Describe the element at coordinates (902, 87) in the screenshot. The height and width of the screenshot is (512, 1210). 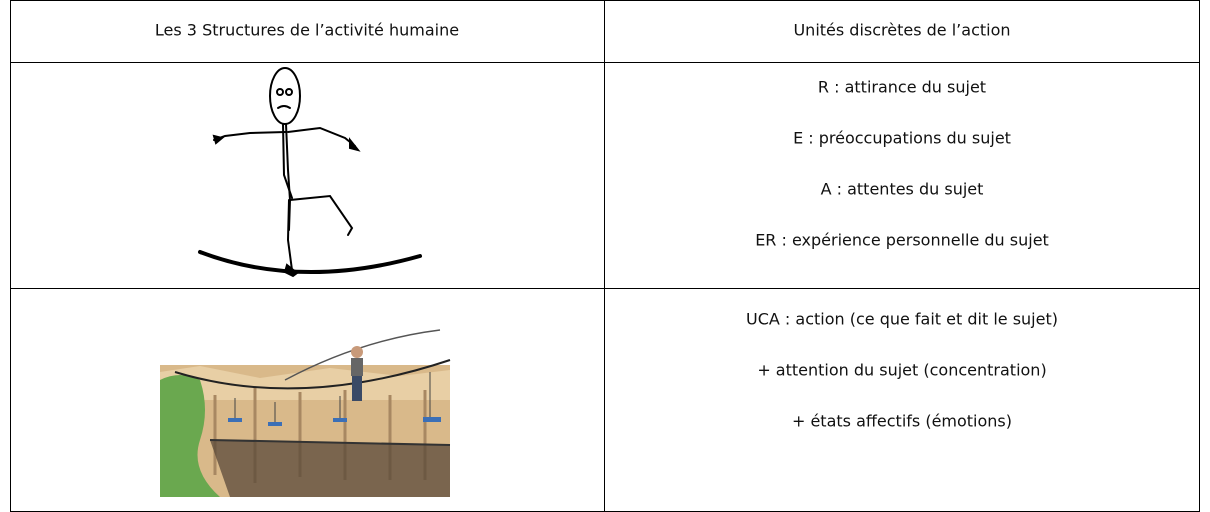
I see `cell-line: R : attirance du sujet` at that location.